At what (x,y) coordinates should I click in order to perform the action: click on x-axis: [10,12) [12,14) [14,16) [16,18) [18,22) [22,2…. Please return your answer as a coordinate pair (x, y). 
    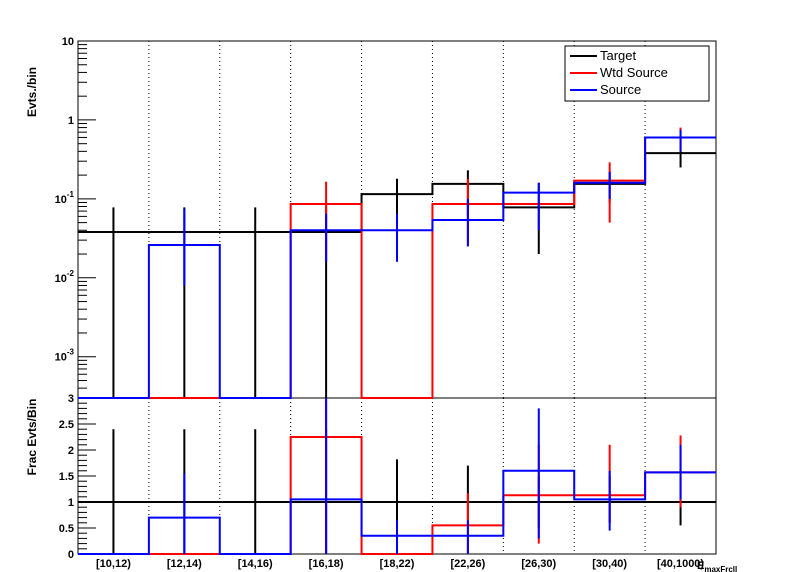
    Looking at the image, I should click on (400, 564).